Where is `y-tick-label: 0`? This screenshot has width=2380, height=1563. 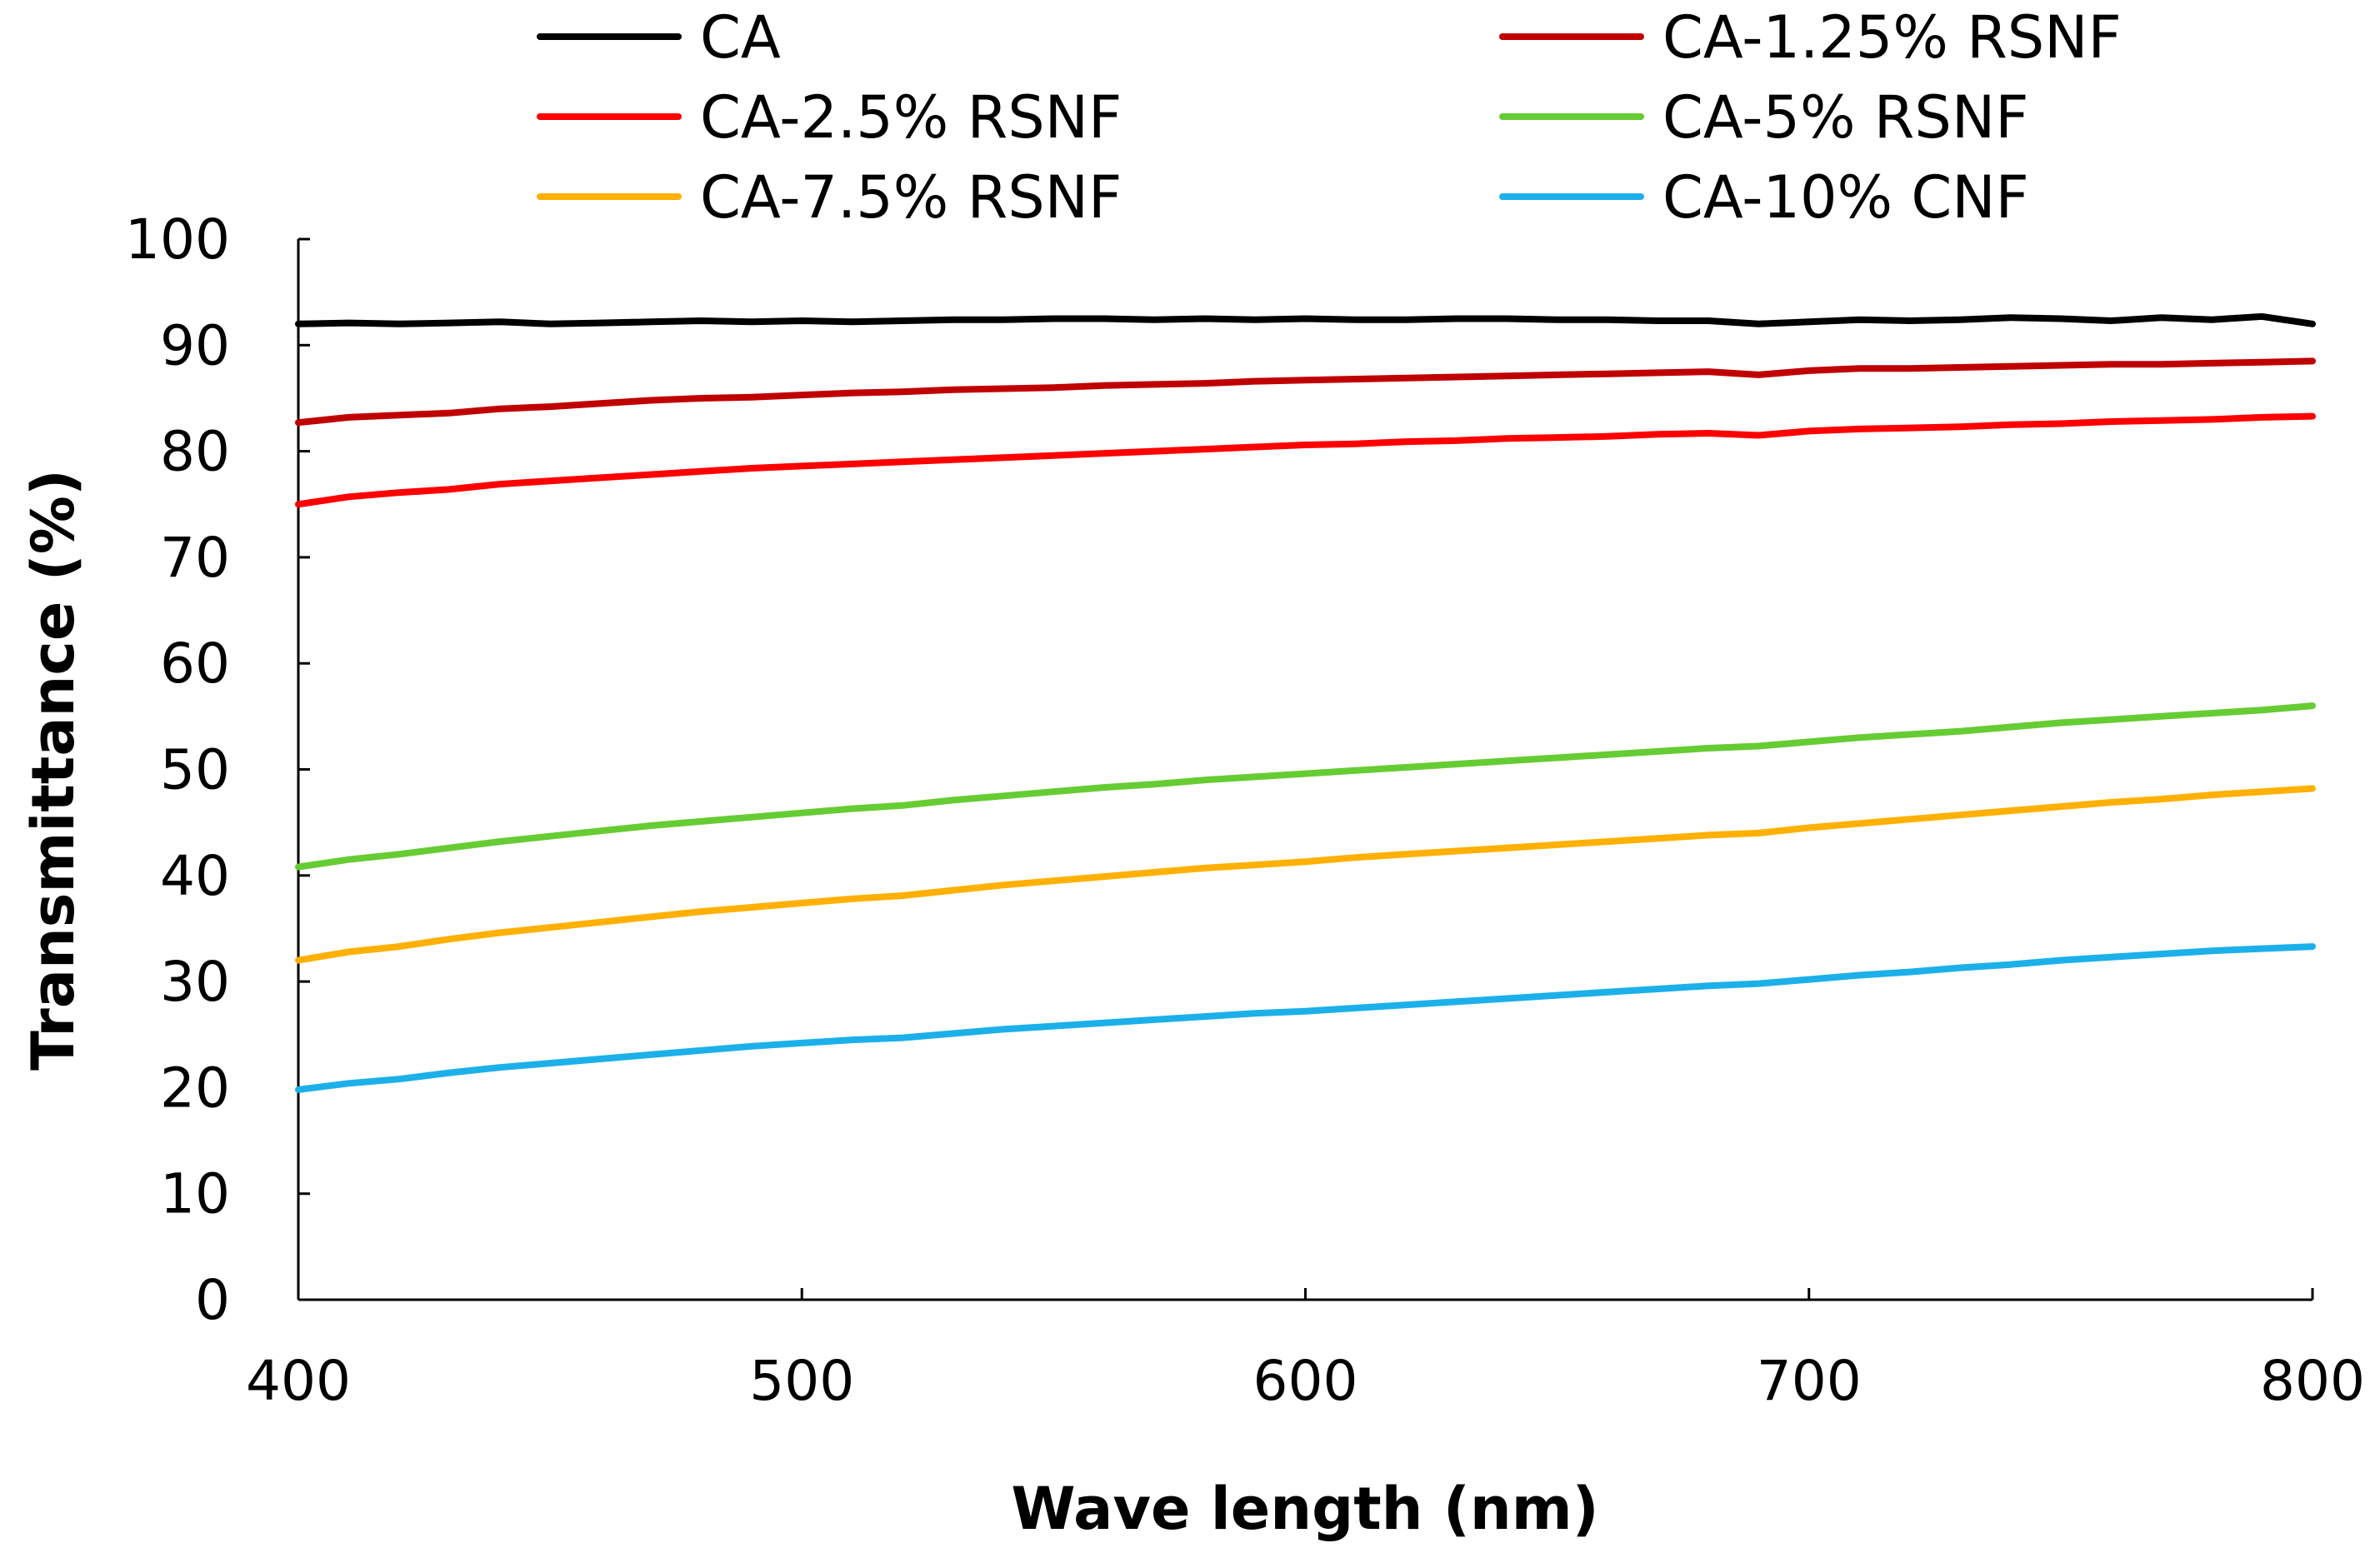 y-tick-label: 0 is located at coordinates (212, 1300).